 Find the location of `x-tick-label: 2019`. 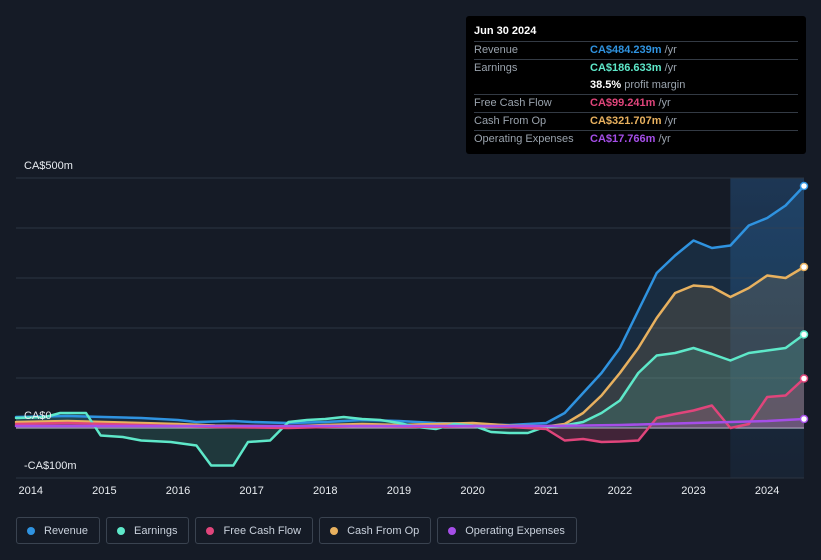

x-tick-label: 2019 is located at coordinates (399, 491).